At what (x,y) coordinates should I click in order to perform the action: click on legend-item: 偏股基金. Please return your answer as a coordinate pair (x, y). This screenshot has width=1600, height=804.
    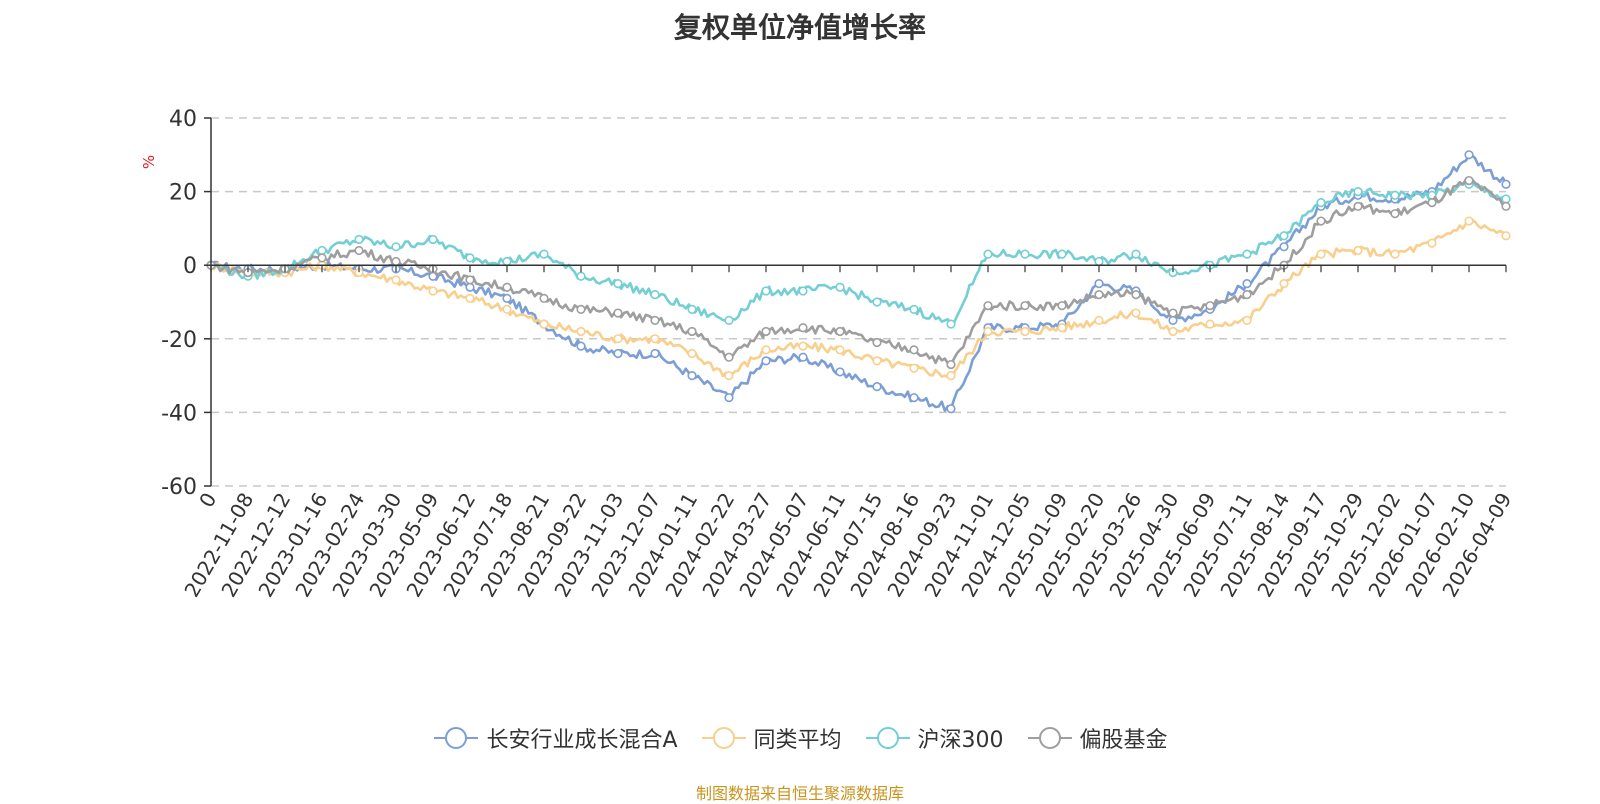
    Looking at the image, I should click on (1097, 738).